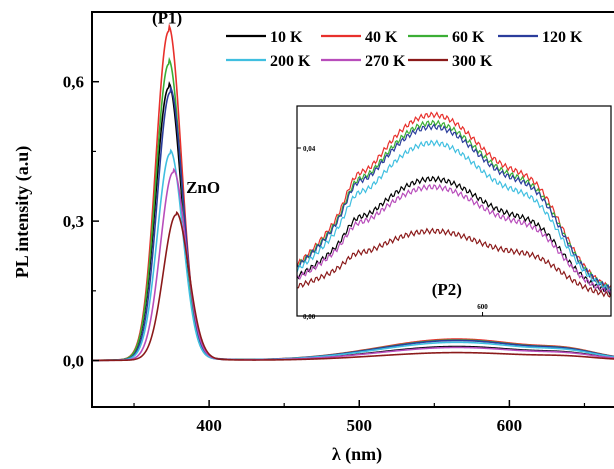 The width and height of the screenshot is (614, 469). I want to click on legend-label: 40 K, so click(381, 37).